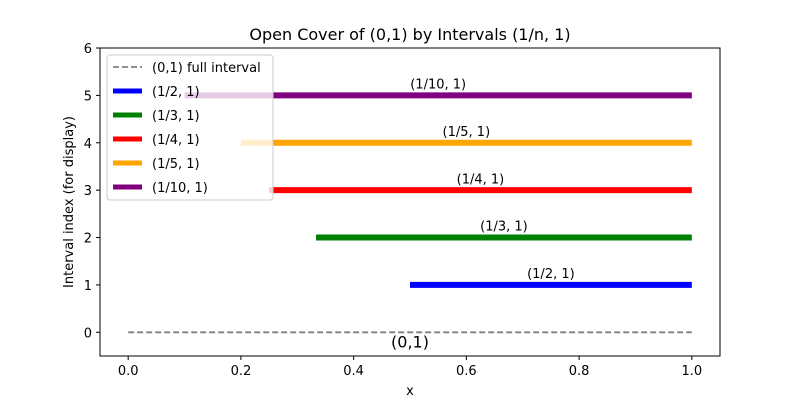 Image resolution: width=800 pixels, height=400 pixels. What do you see at coordinates (88, 49) in the screenshot?
I see `y-tick-label: 6` at bounding box center [88, 49].